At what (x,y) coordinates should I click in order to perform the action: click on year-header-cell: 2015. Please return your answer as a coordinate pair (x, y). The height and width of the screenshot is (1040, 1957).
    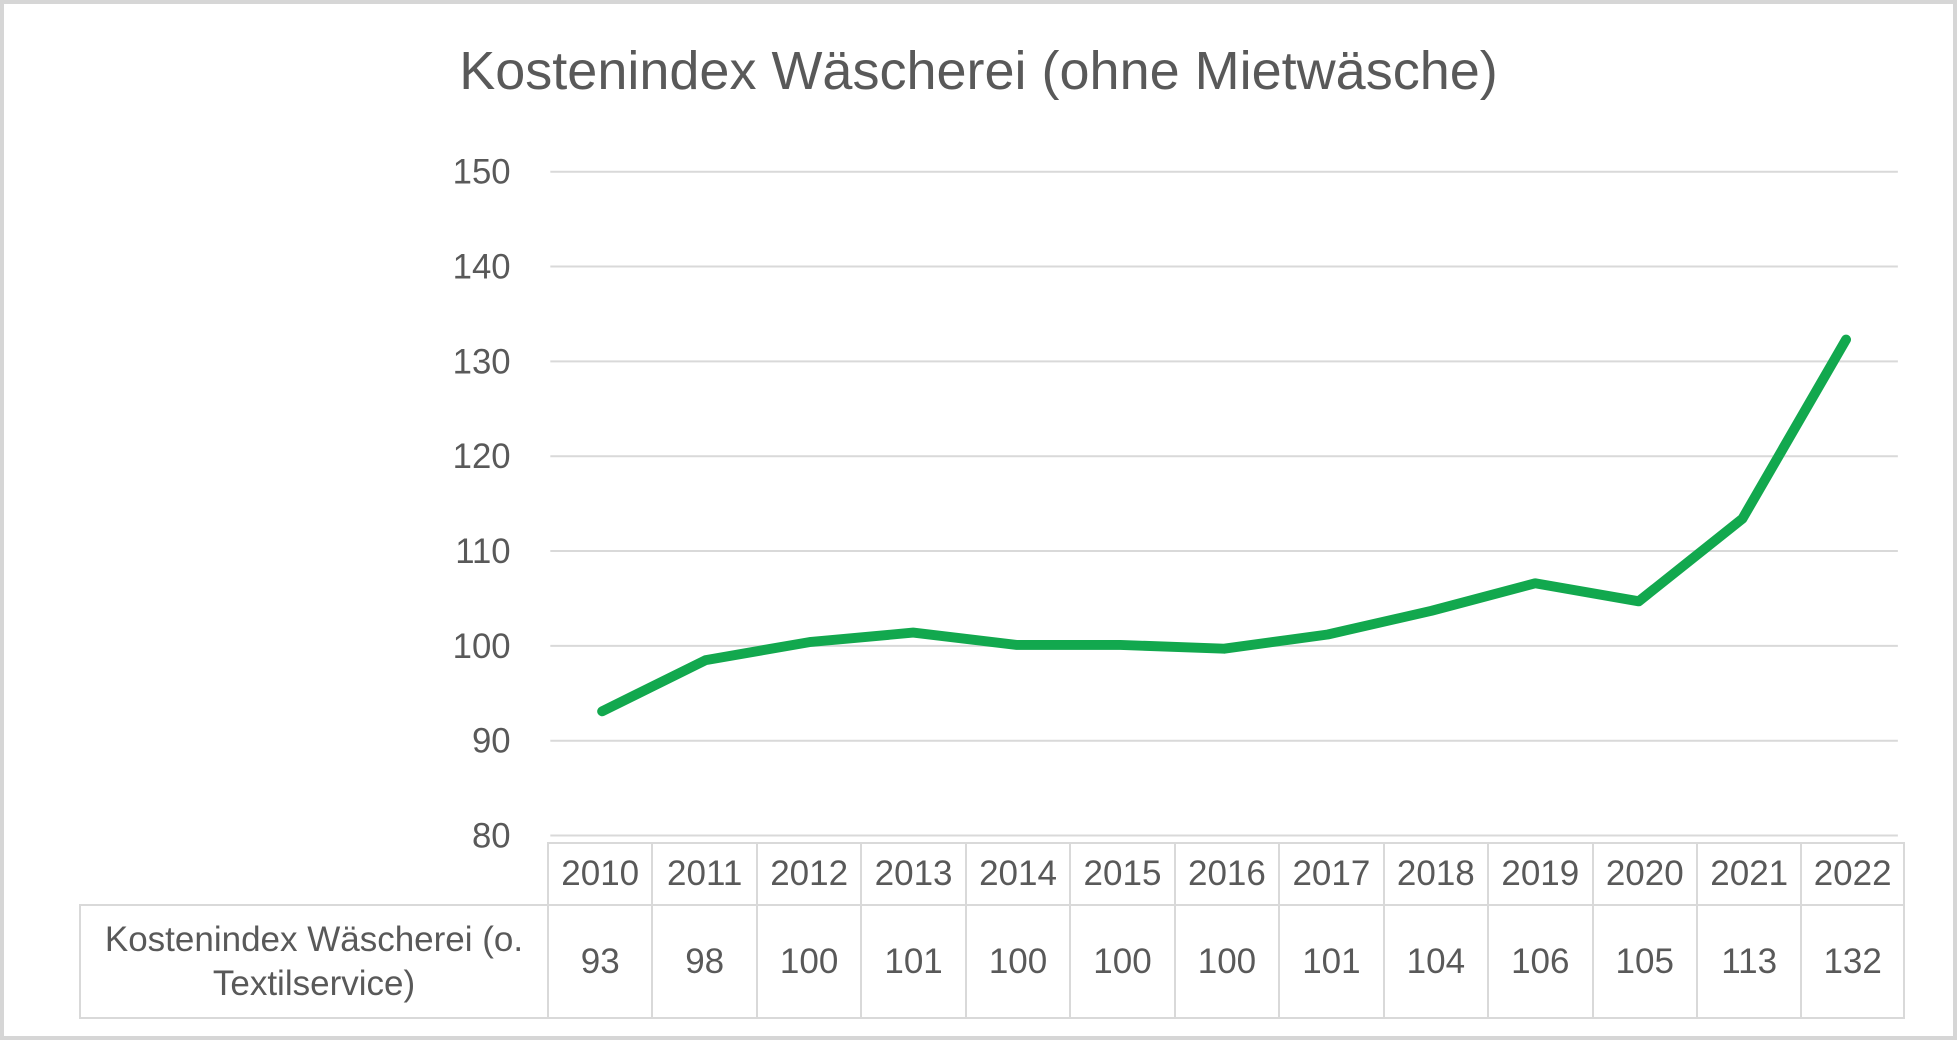
    Looking at the image, I should click on (1121, 873).